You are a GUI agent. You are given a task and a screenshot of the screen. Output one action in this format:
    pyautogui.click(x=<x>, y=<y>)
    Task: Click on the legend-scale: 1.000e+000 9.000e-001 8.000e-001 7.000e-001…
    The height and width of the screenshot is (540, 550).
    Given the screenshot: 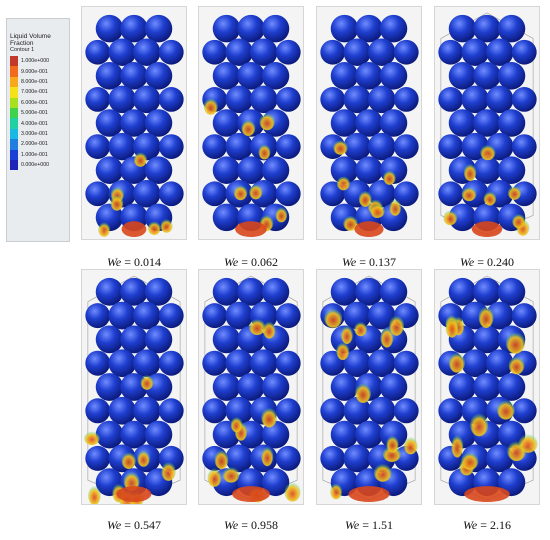 What is the action you would take?
    pyautogui.click(x=38, y=113)
    